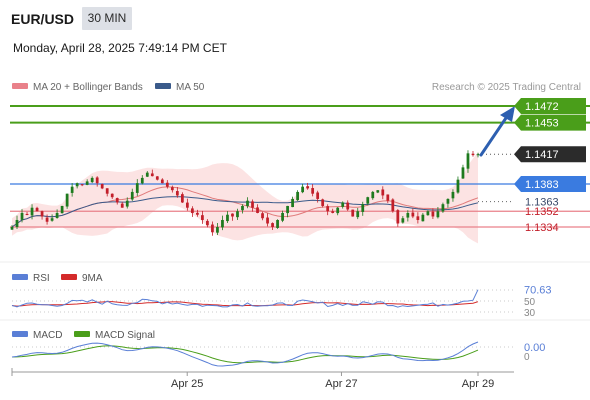 Image resolution: width=590 pixels, height=400 pixels. I want to click on copyright-credit: Research © 2025 Trading Central, so click(506, 87).